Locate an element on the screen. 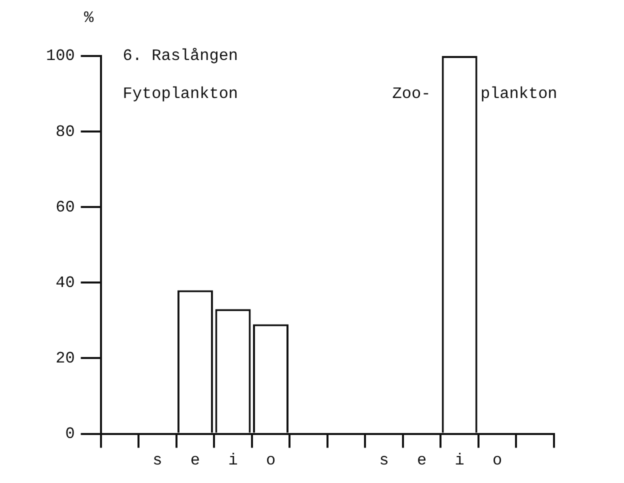  annotation: plankton is located at coordinates (519, 94).